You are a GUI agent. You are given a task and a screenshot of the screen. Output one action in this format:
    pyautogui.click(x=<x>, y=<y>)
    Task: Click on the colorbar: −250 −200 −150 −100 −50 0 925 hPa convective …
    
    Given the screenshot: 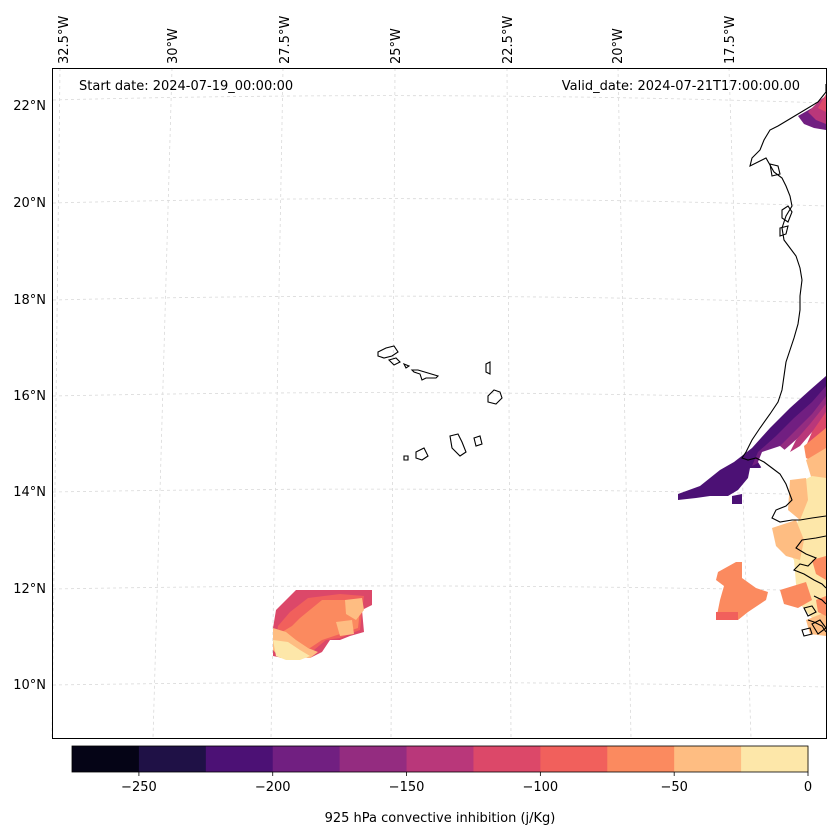 What is the action you would take?
    pyautogui.click(x=441, y=785)
    